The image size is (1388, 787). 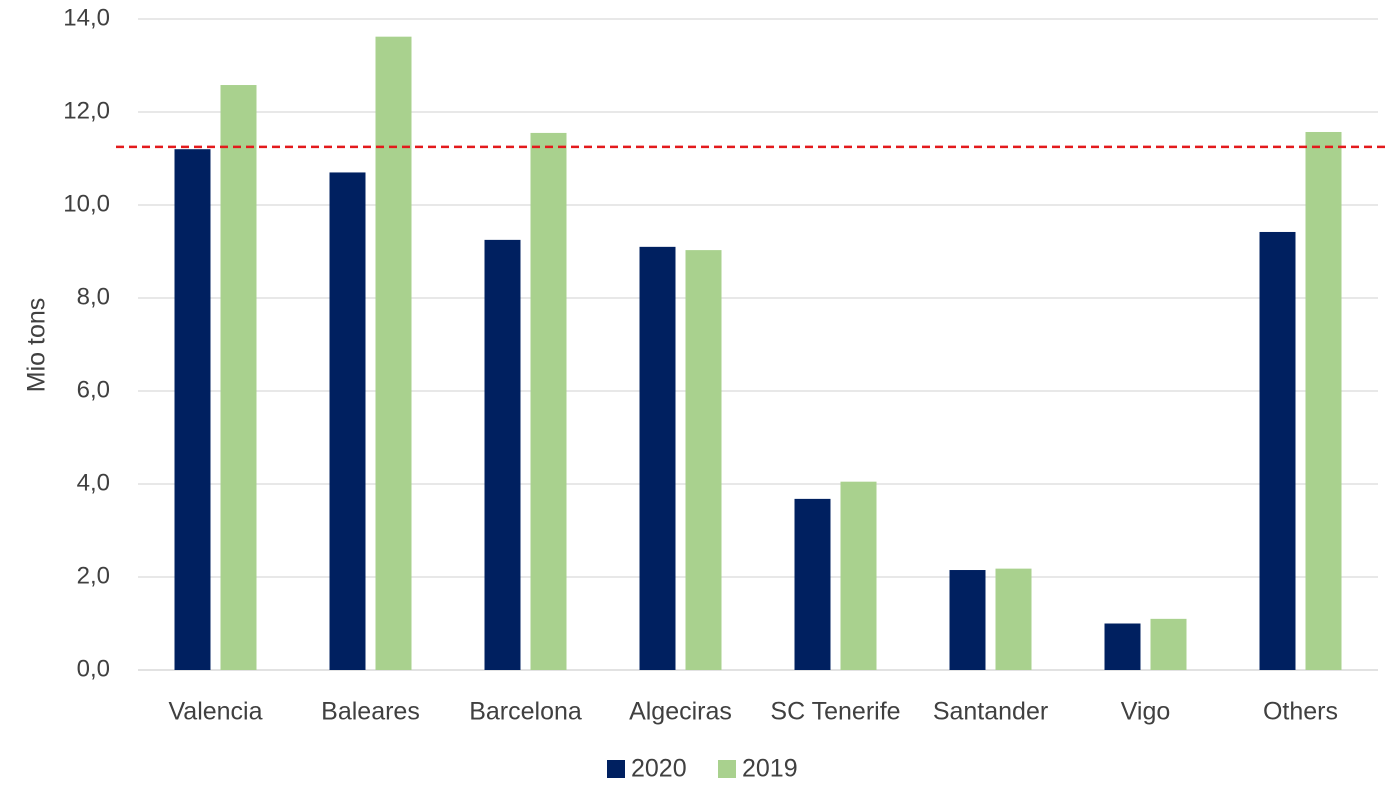 What do you see at coordinates (727, 769) in the screenshot?
I see `legend-swatch-2019` at bounding box center [727, 769].